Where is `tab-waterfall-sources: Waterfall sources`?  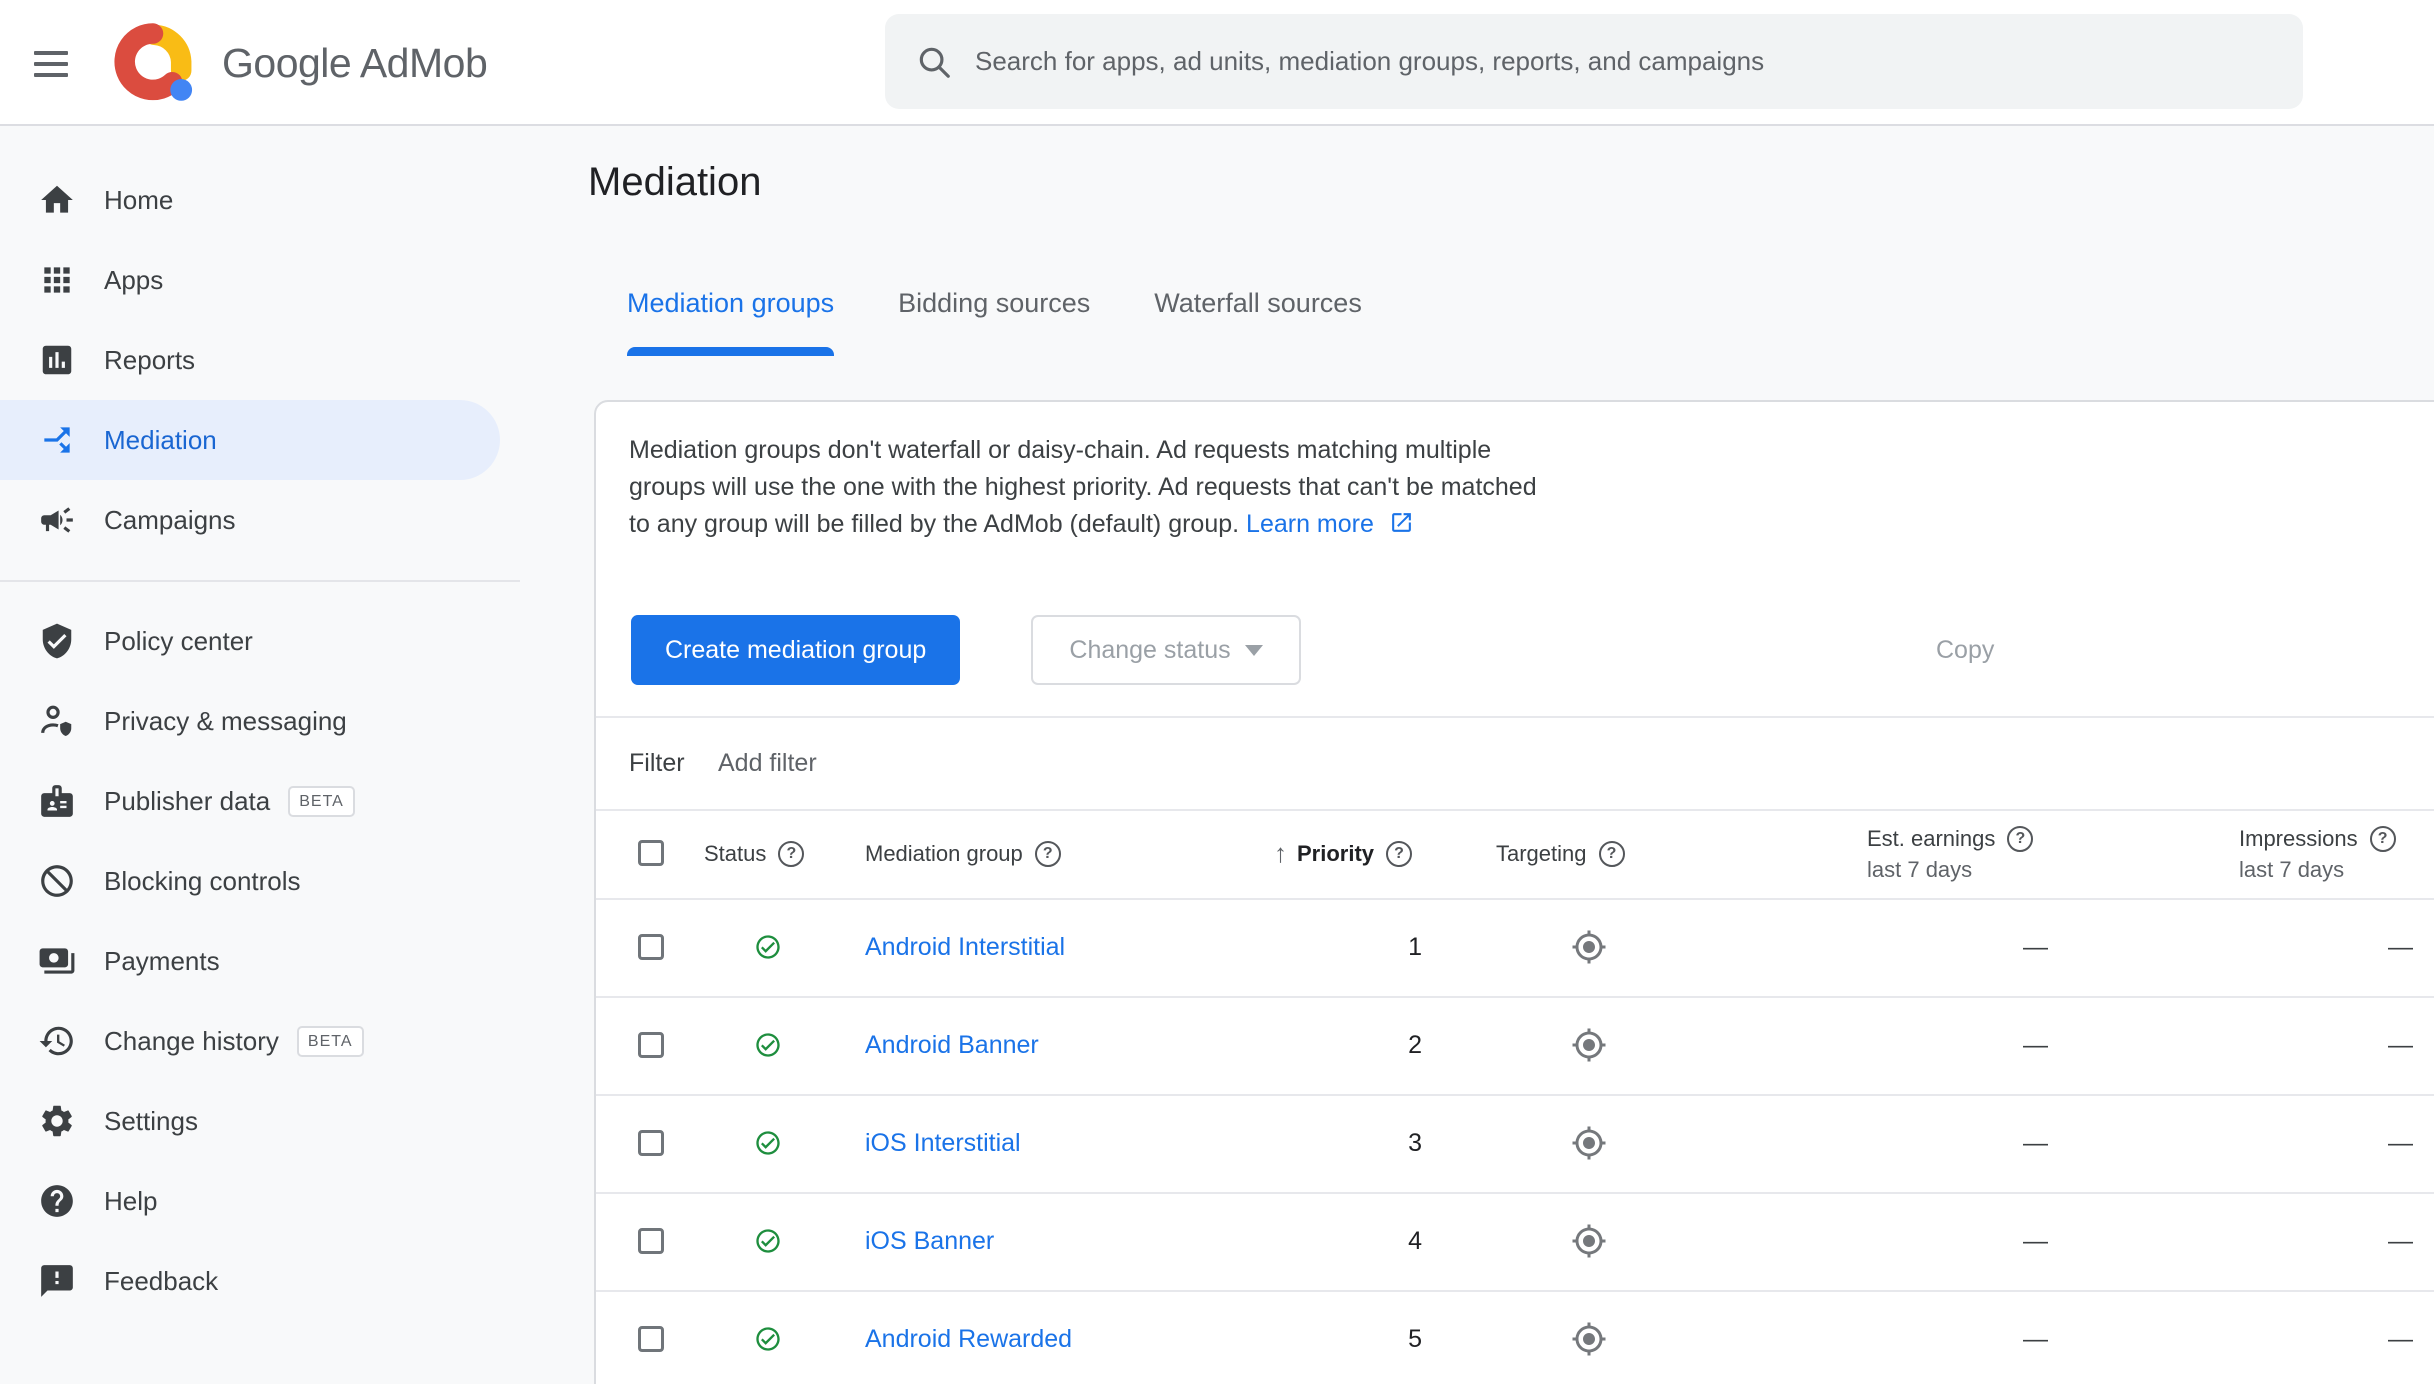
tab-waterfall-sources: Waterfall sources is located at coordinates (1258, 303).